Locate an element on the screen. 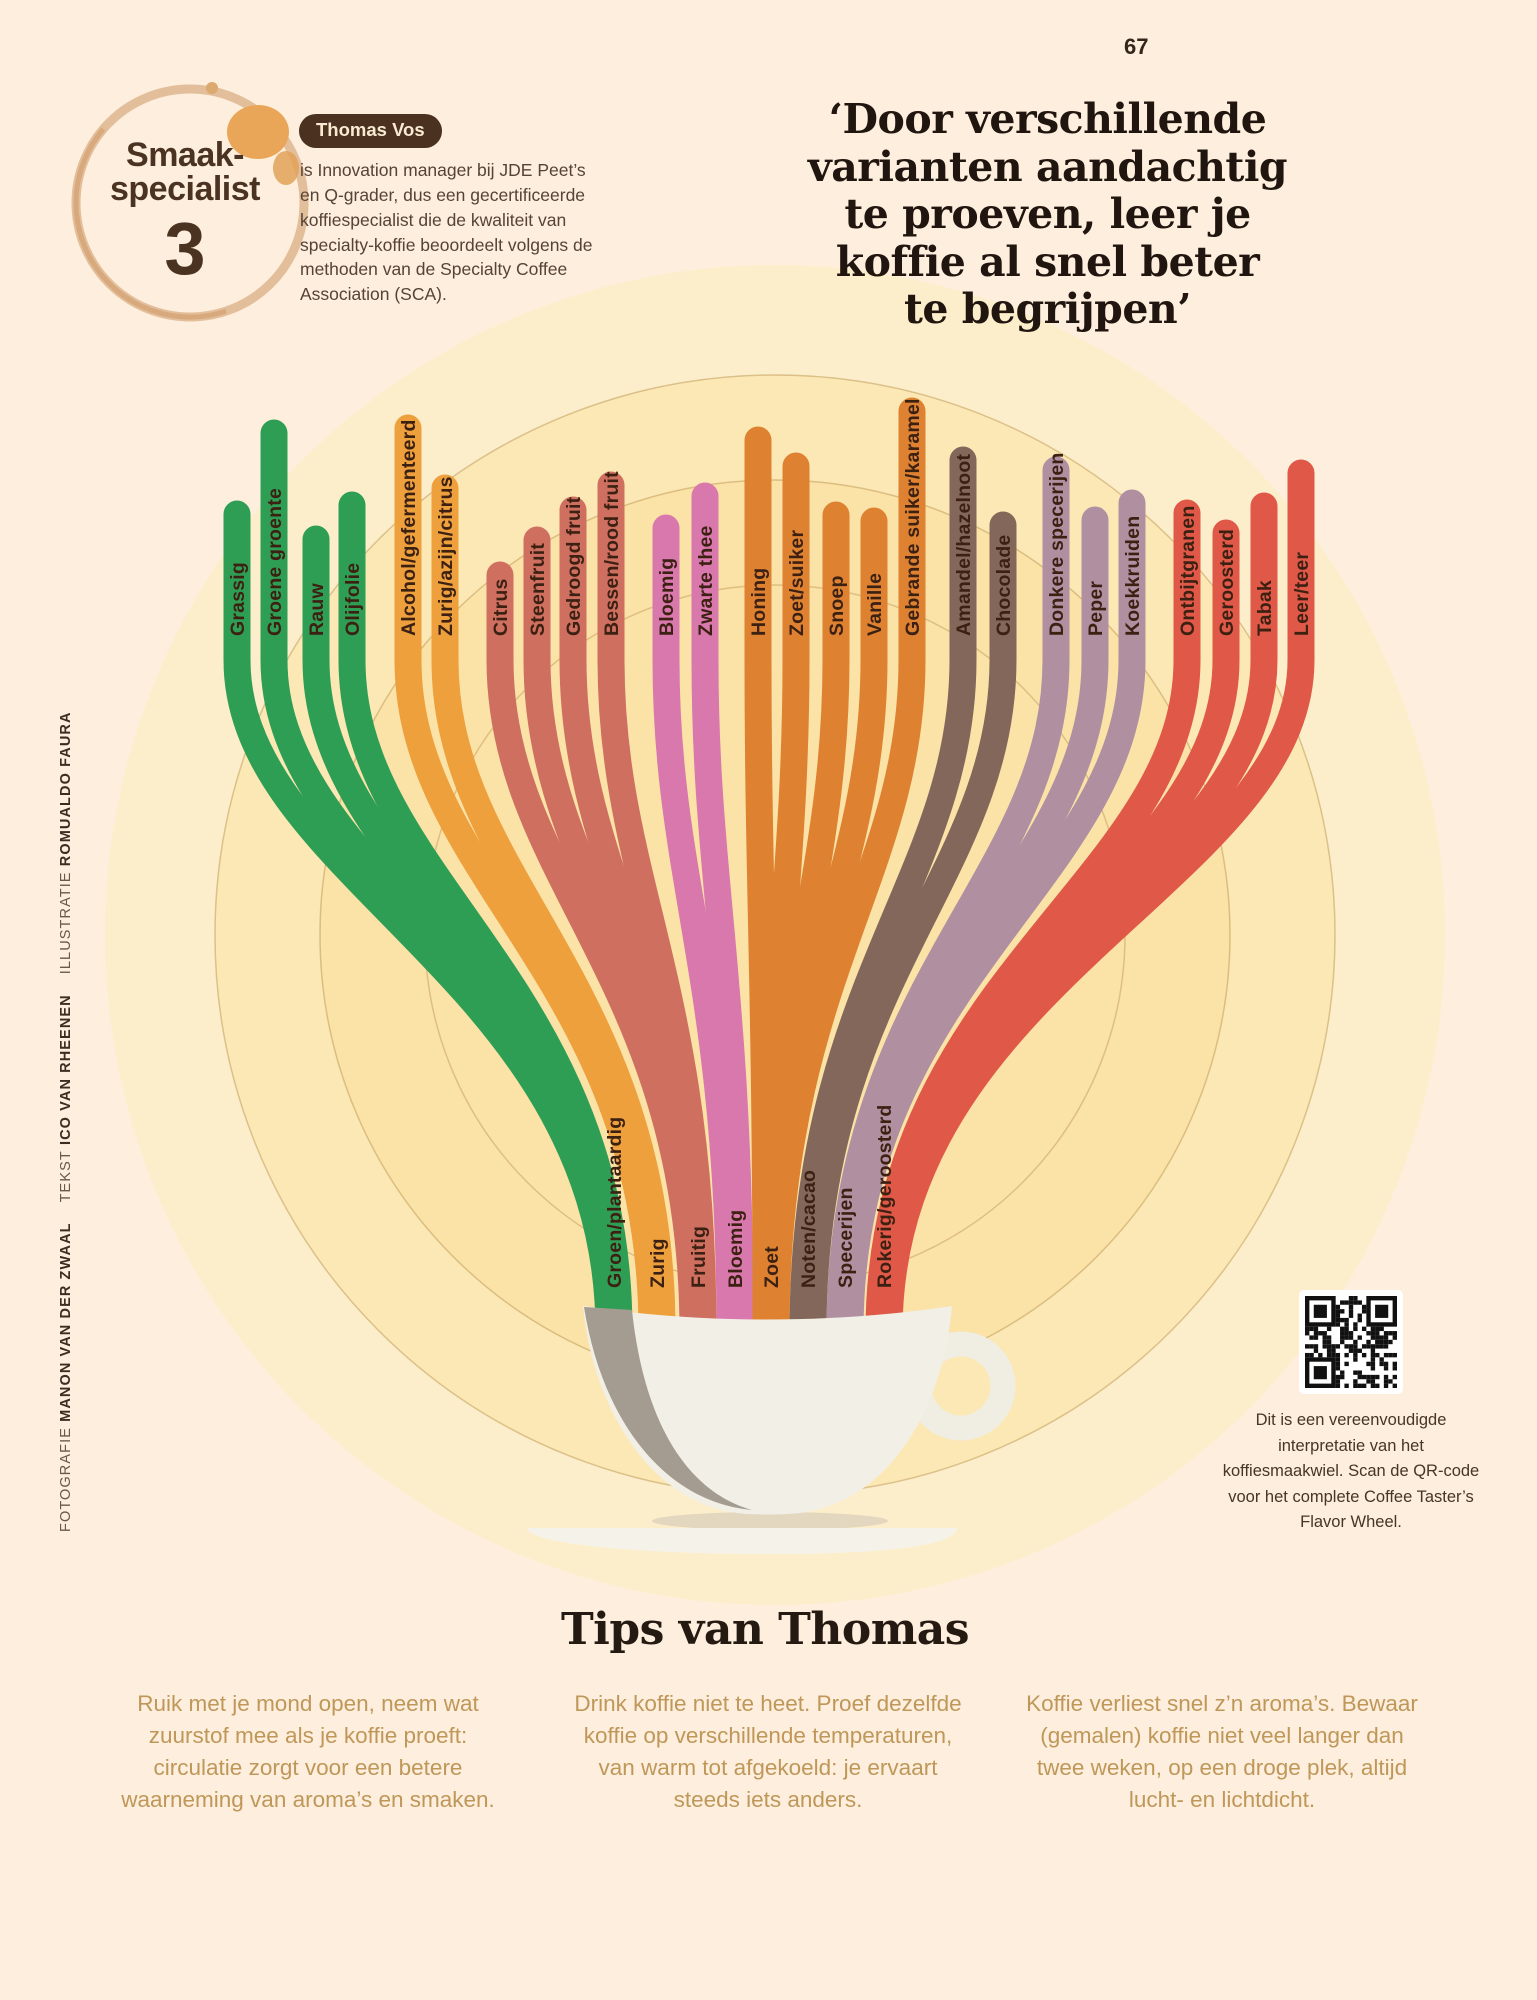  credit-name: ICO VAN RHEENEN is located at coordinates (66, 1070).